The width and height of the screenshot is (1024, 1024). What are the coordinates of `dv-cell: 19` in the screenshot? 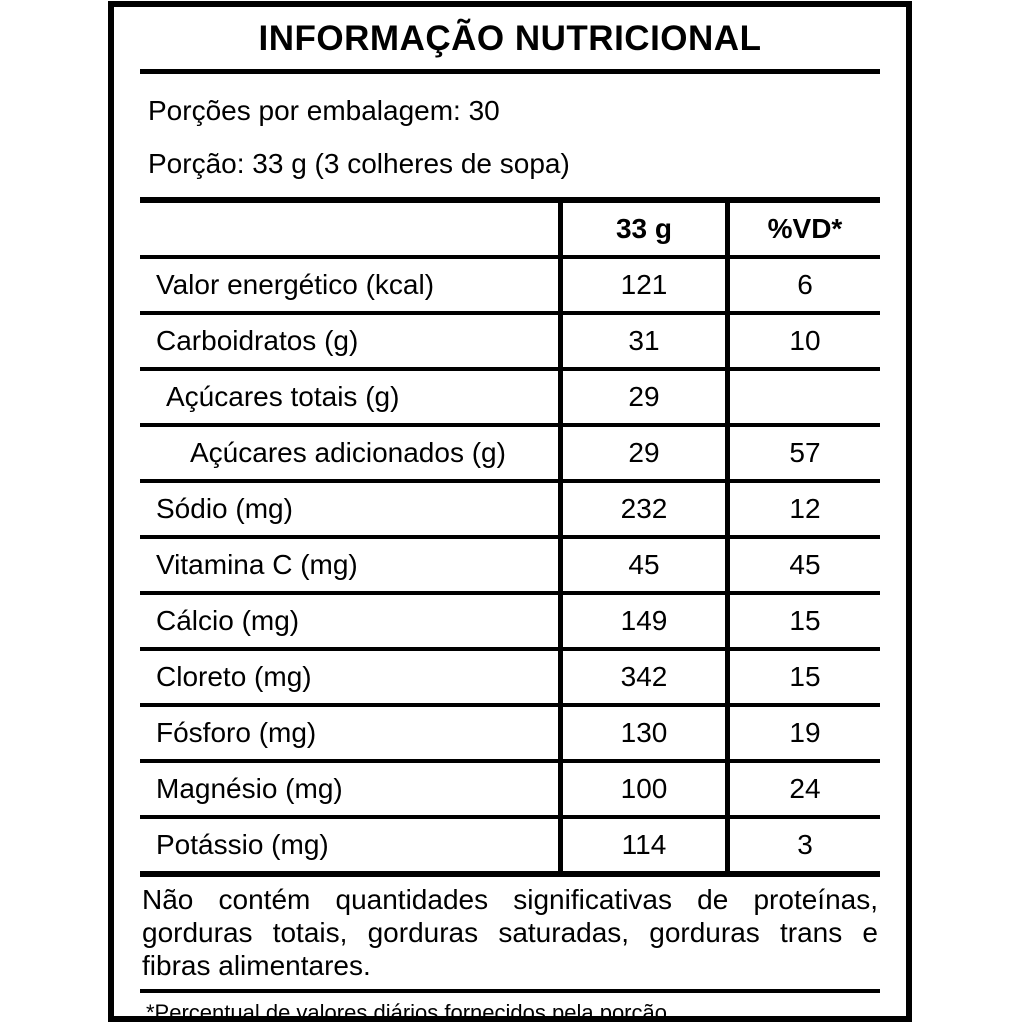 It's located at (802, 733).